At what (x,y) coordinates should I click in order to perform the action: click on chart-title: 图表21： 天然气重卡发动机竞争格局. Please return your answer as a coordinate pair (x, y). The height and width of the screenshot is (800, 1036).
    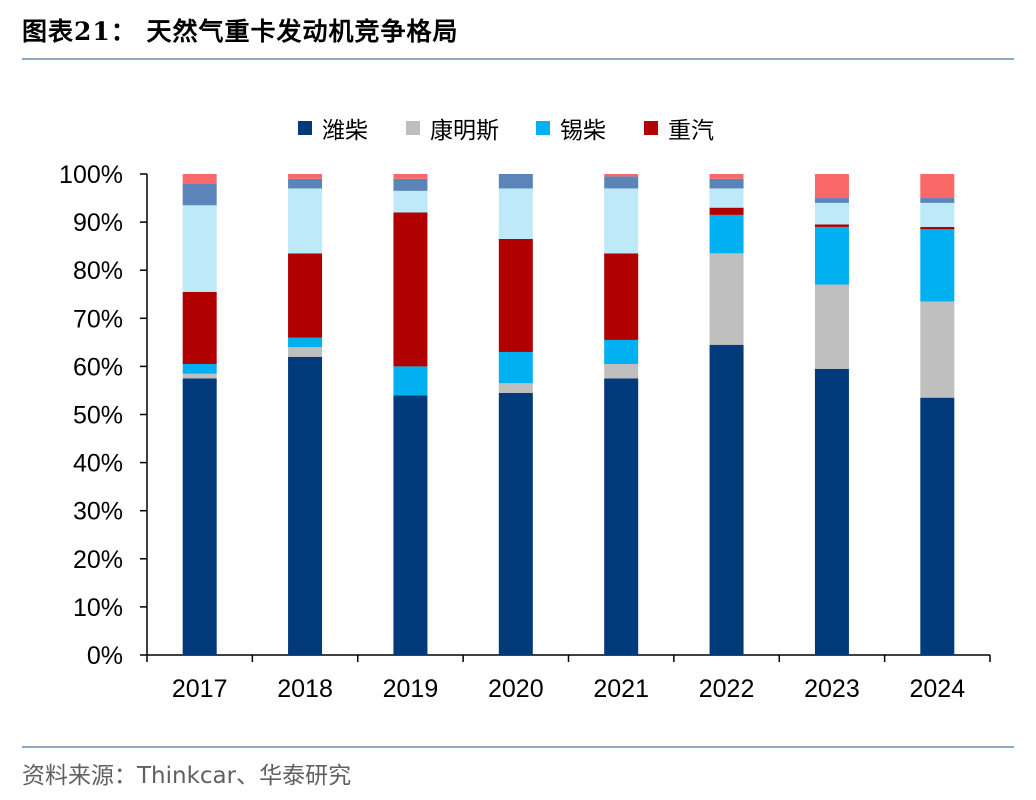
    Looking at the image, I should click on (240, 31).